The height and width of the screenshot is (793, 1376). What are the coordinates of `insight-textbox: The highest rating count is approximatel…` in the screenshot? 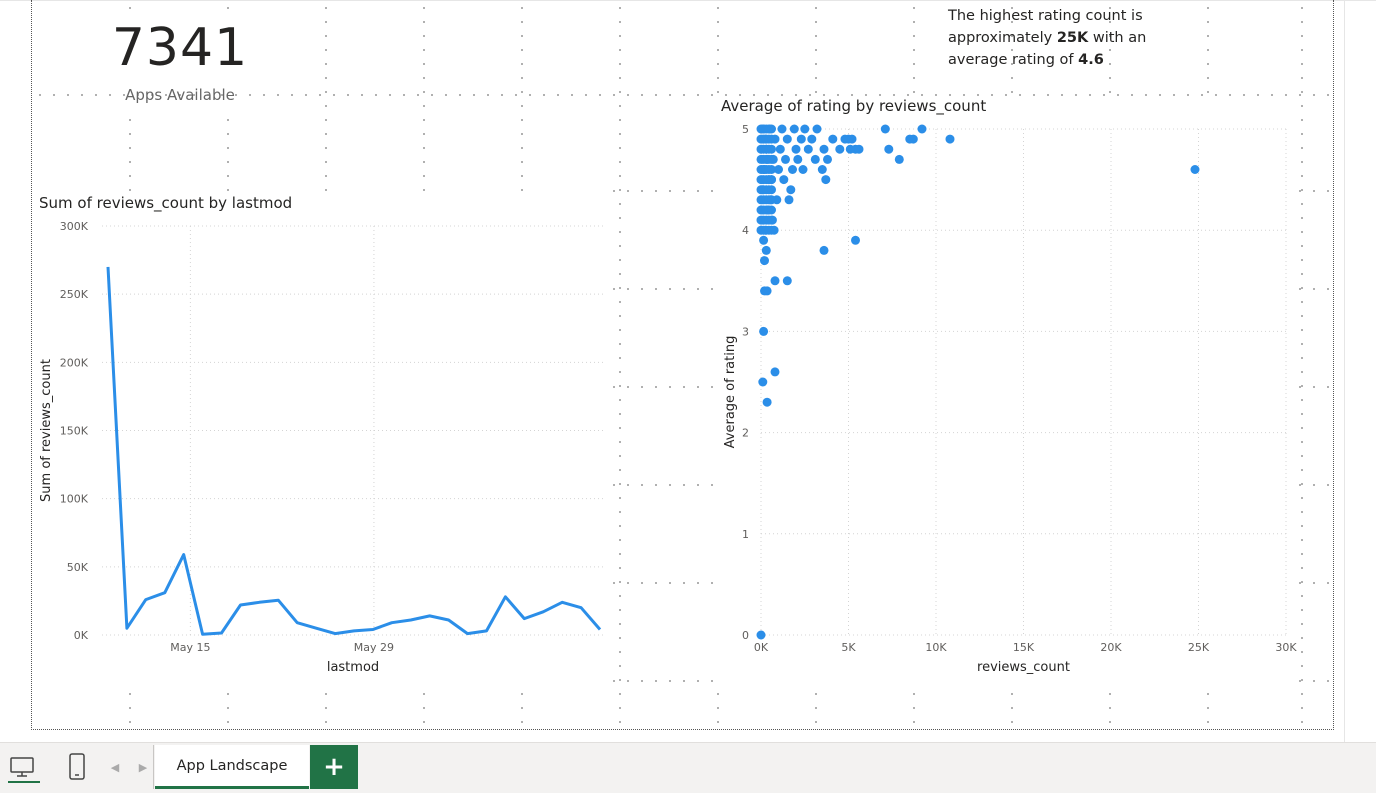 It's located at (1068, 38).